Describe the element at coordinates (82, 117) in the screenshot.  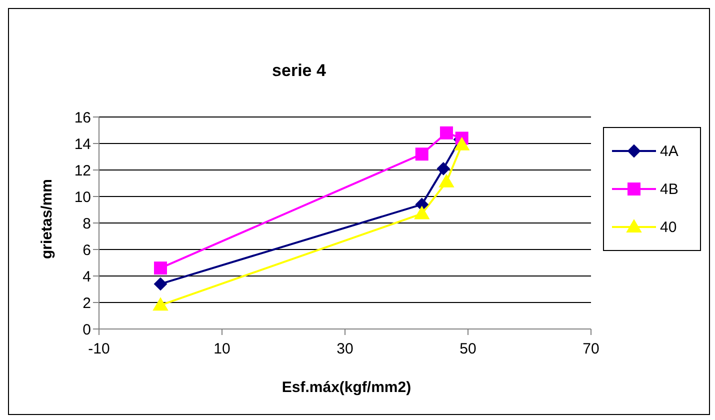
I see `y-tick-label: 16` at that location.